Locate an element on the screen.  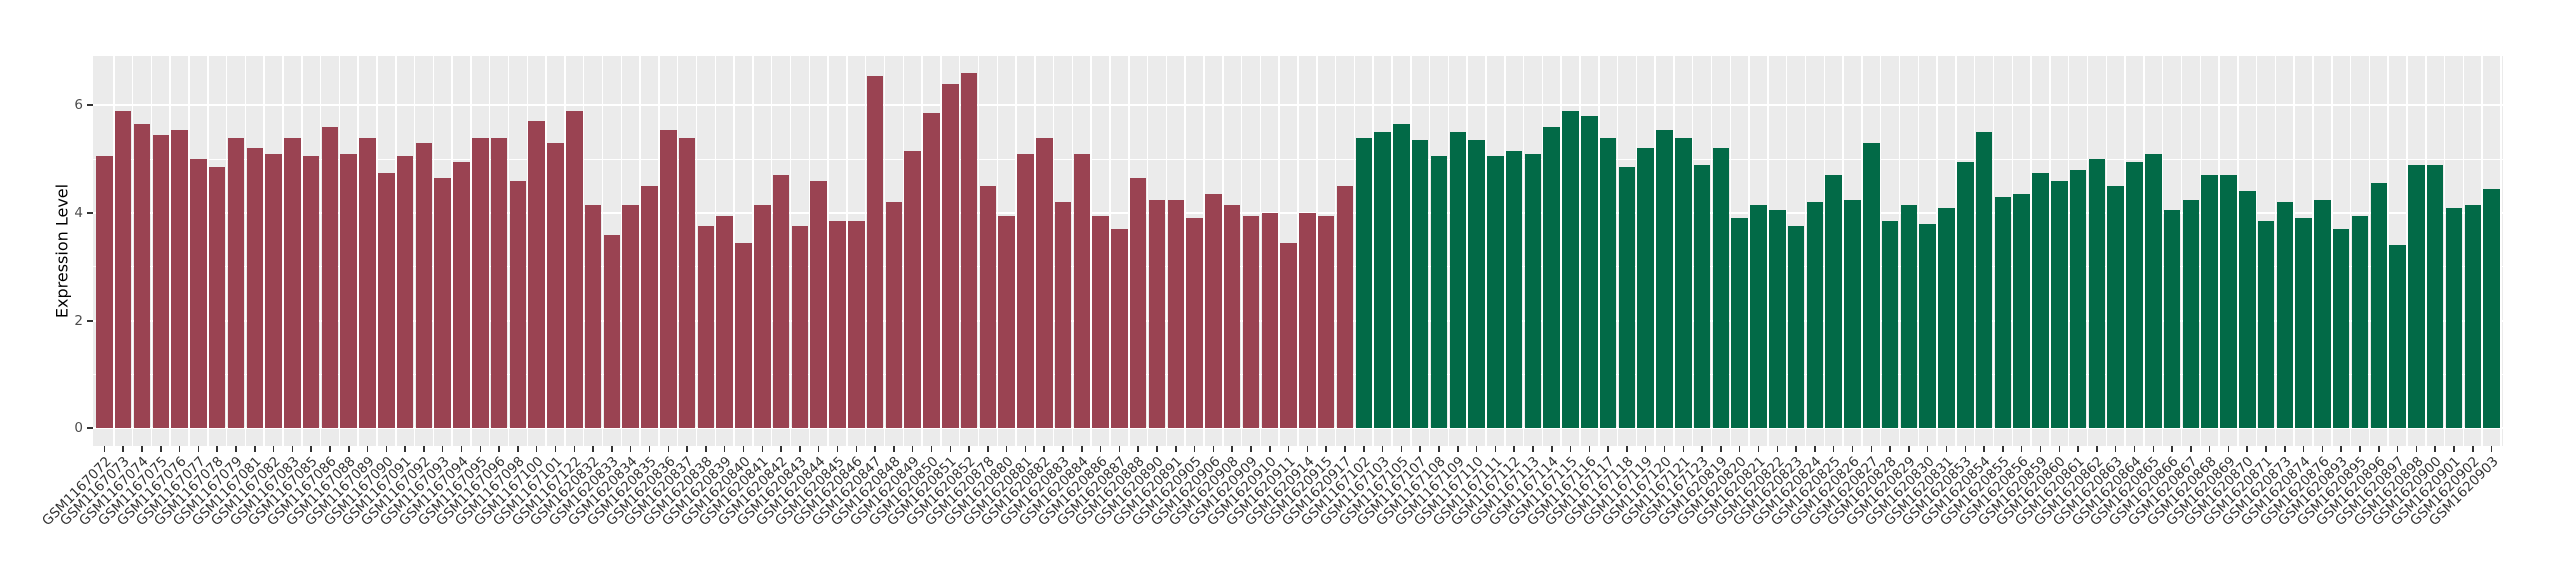
x-tick-label: GSM1620917 is located at coordinates (1317, 491).